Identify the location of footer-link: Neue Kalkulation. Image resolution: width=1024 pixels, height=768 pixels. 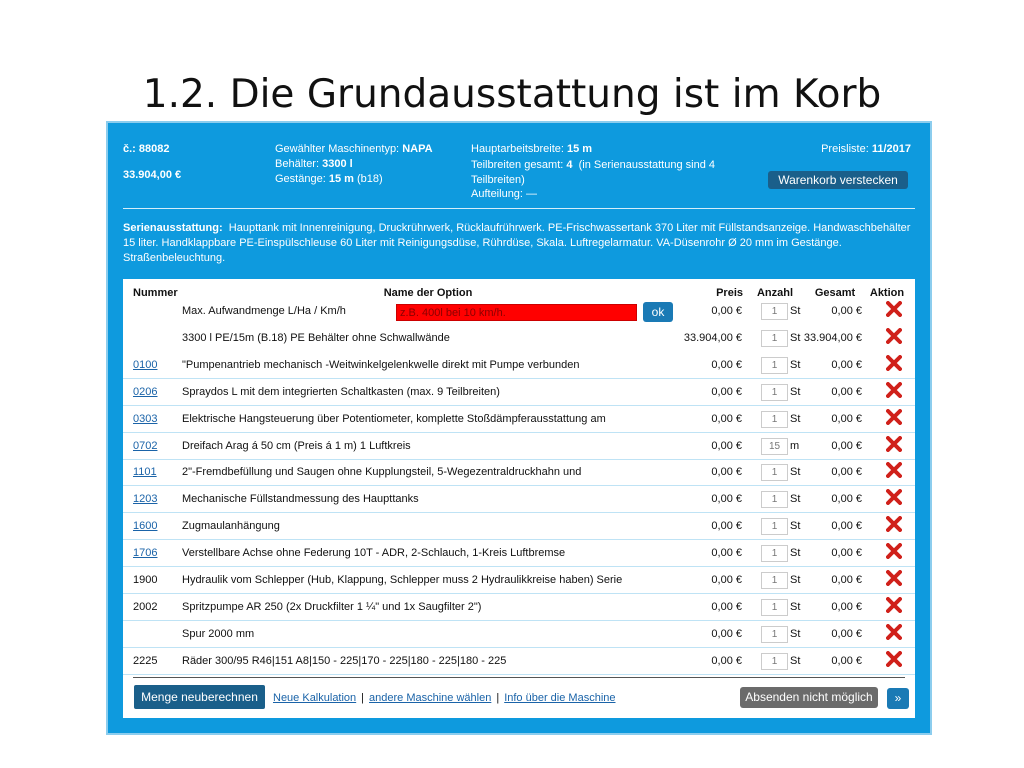
(315, 698).